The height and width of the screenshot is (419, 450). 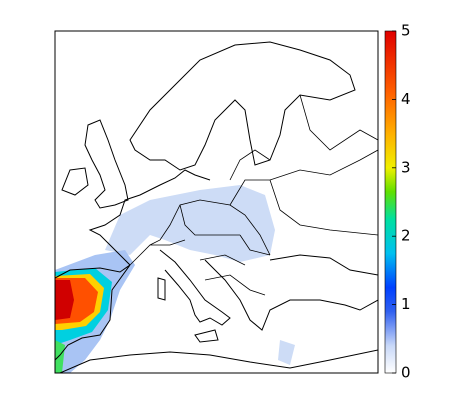 What do you see at coordinates (401, 202) in the screenshot?
I see `colorbar-ticks: 0 1 2 3 4 5` at bounding box center [401, 202].